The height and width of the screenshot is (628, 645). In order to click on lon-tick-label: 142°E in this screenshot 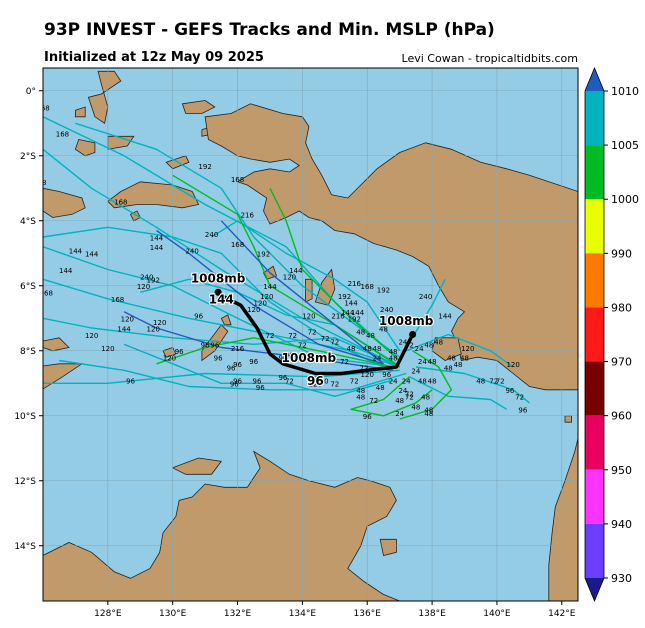, I will do `click(562, 614)`.